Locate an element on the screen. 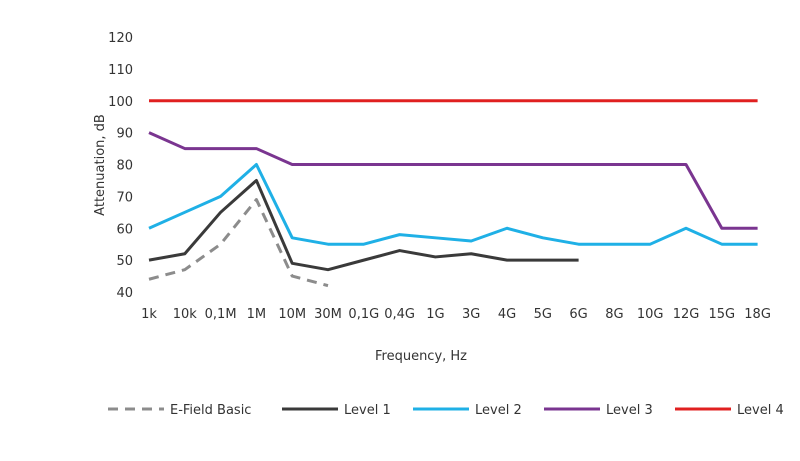  x-tick-label: 8G is located at coordinates (614, 314).